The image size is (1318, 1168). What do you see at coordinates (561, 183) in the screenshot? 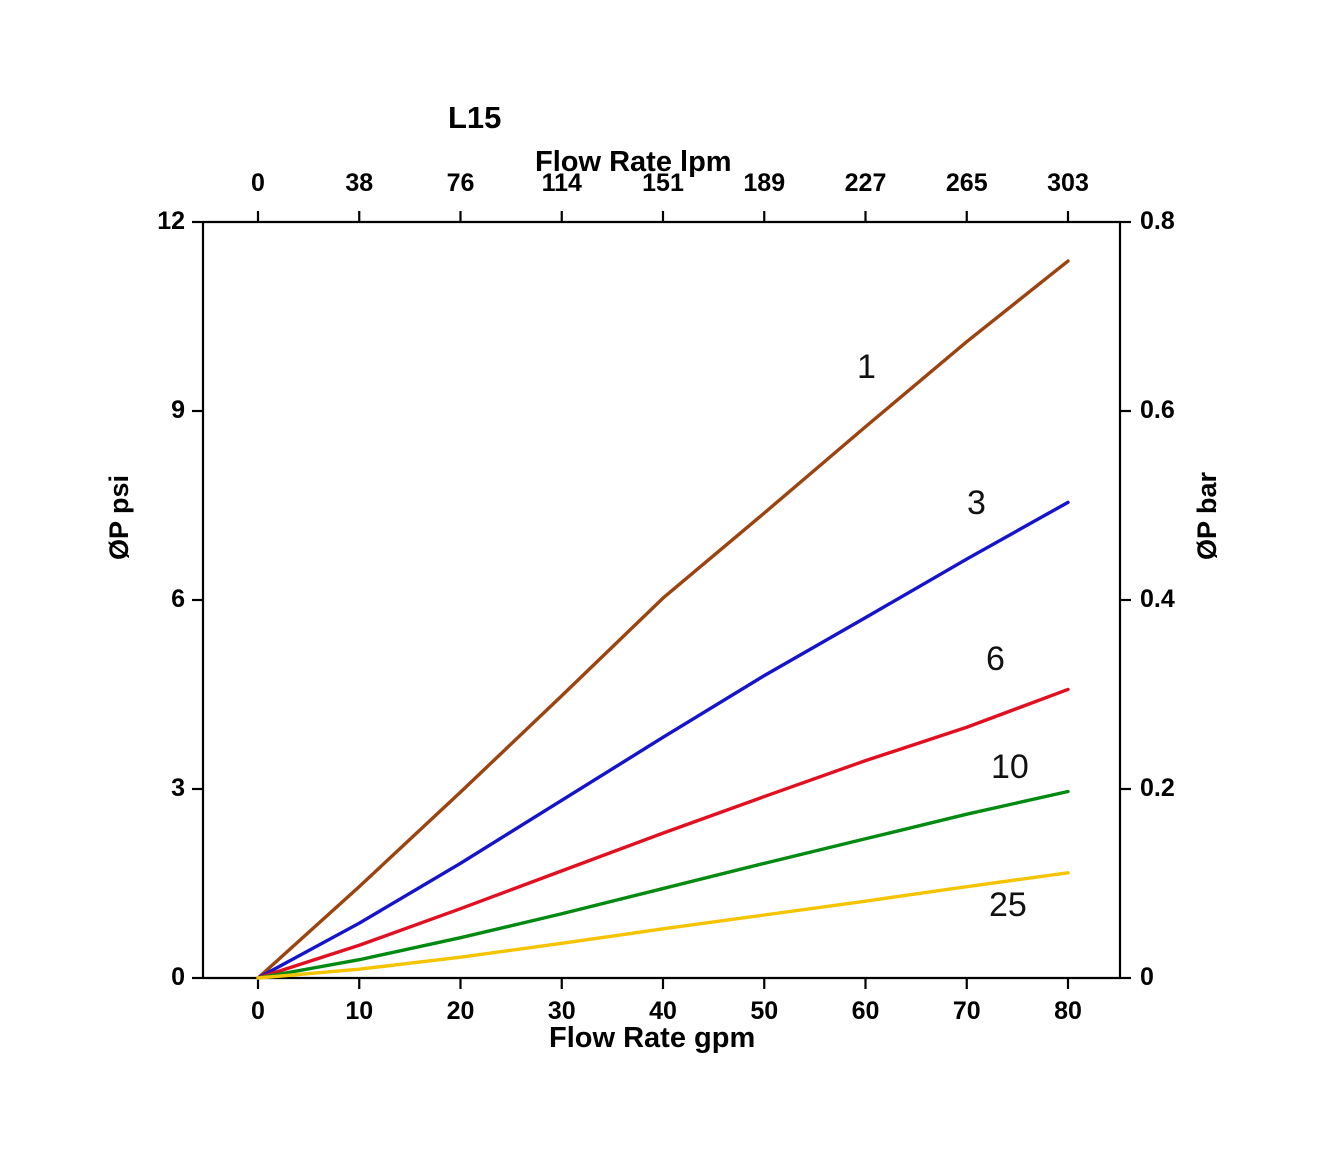
I see `tick-label-top-3: 114` at bounding box center [561, 183].